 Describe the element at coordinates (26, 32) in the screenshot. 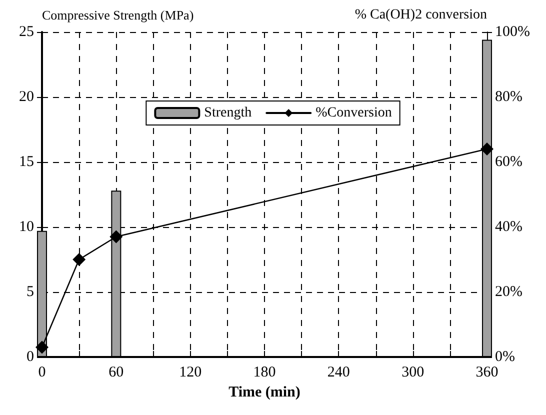

I see `y-tick-label: 25` at that location.